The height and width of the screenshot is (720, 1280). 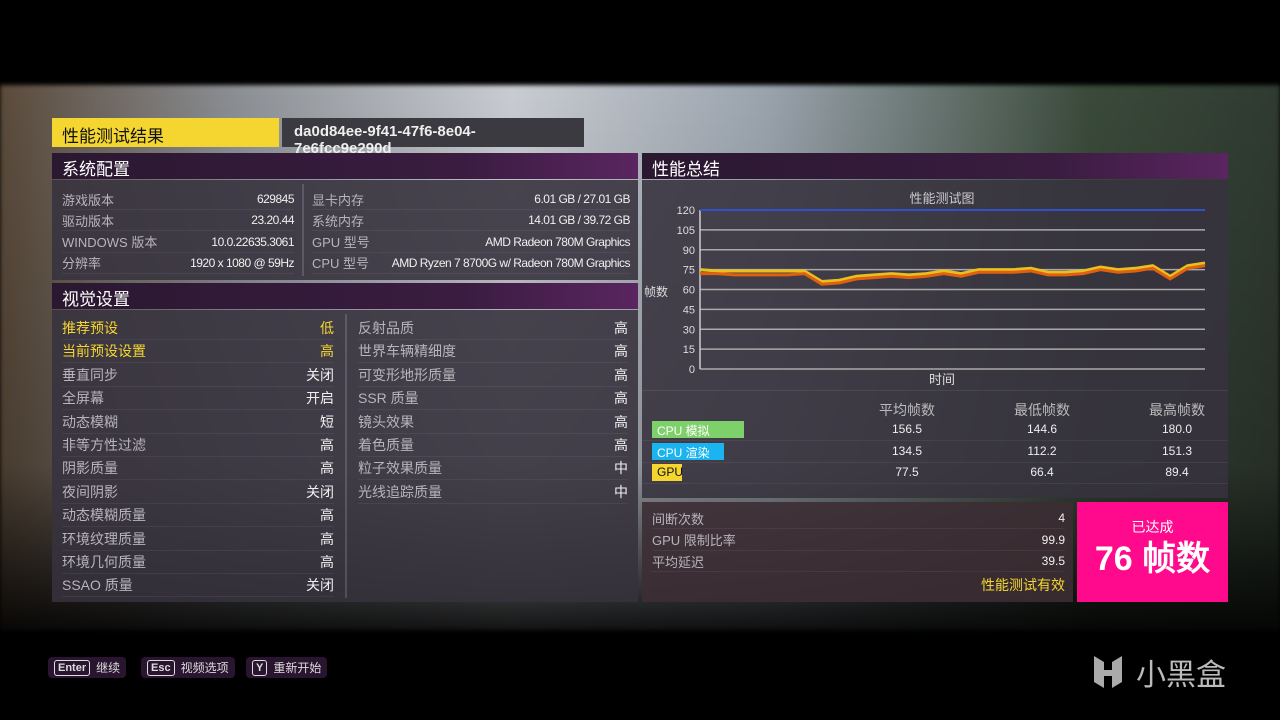 What do you see at coordinates (493, 375) in the screenshot?
I see `visual-setting-row: 可变形地形质量 高` at bounding box center [493, 375].